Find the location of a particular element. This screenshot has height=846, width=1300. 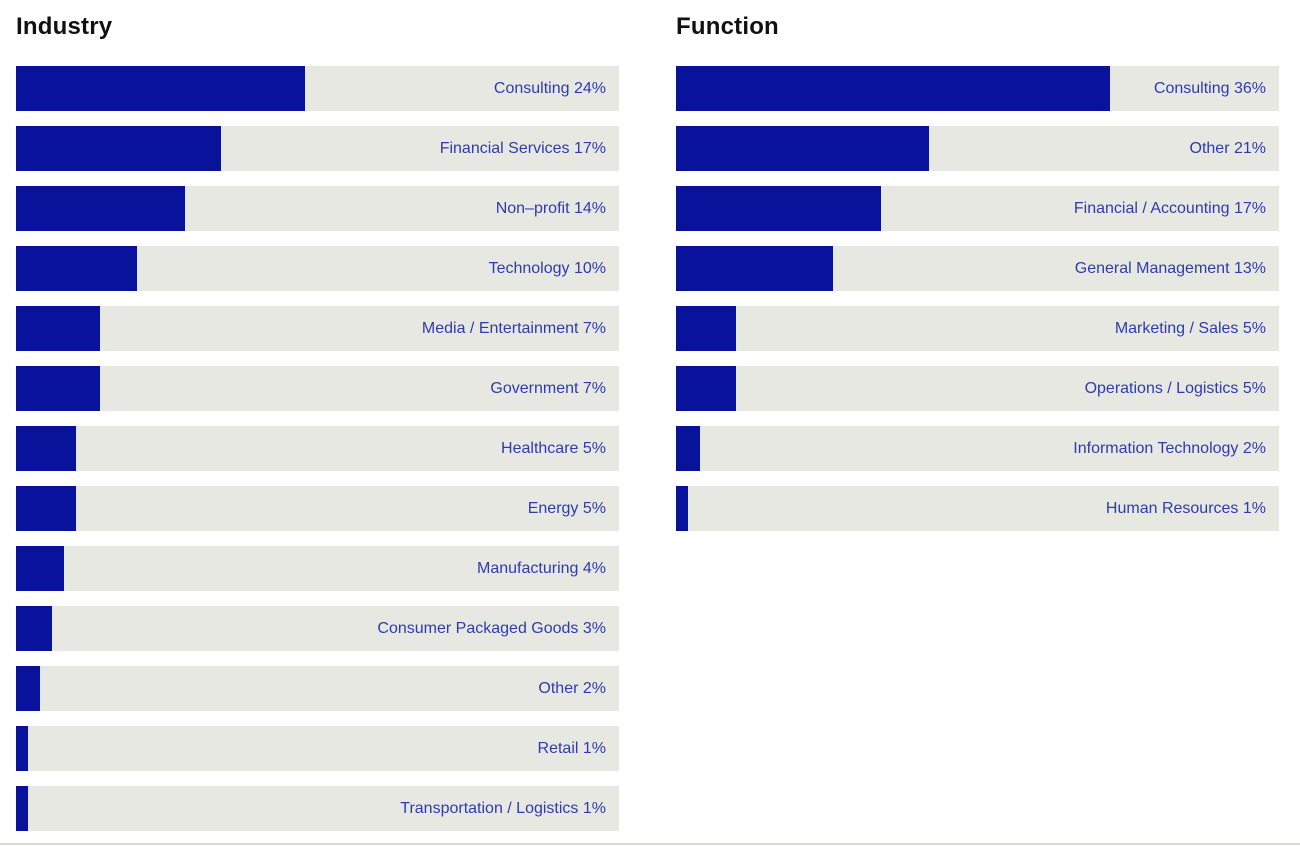

bar-row: Media / Entertainment 7% is located at coordinates (317, 328).